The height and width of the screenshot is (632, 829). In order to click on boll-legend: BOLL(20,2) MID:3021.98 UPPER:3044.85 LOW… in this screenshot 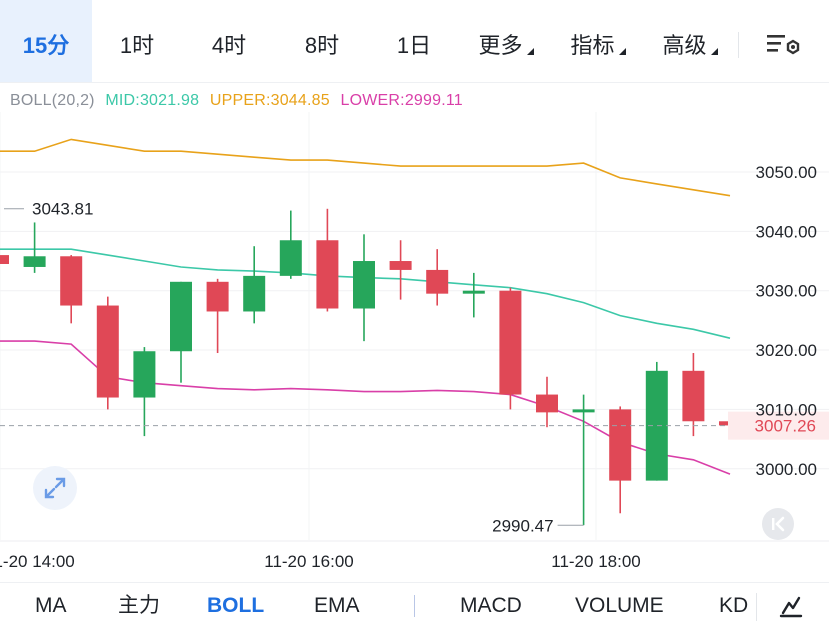, I will do `click(239, 101)`.